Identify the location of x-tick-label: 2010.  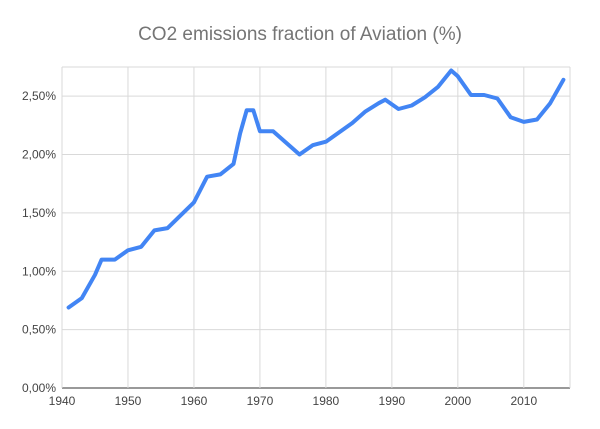
(523, 401).